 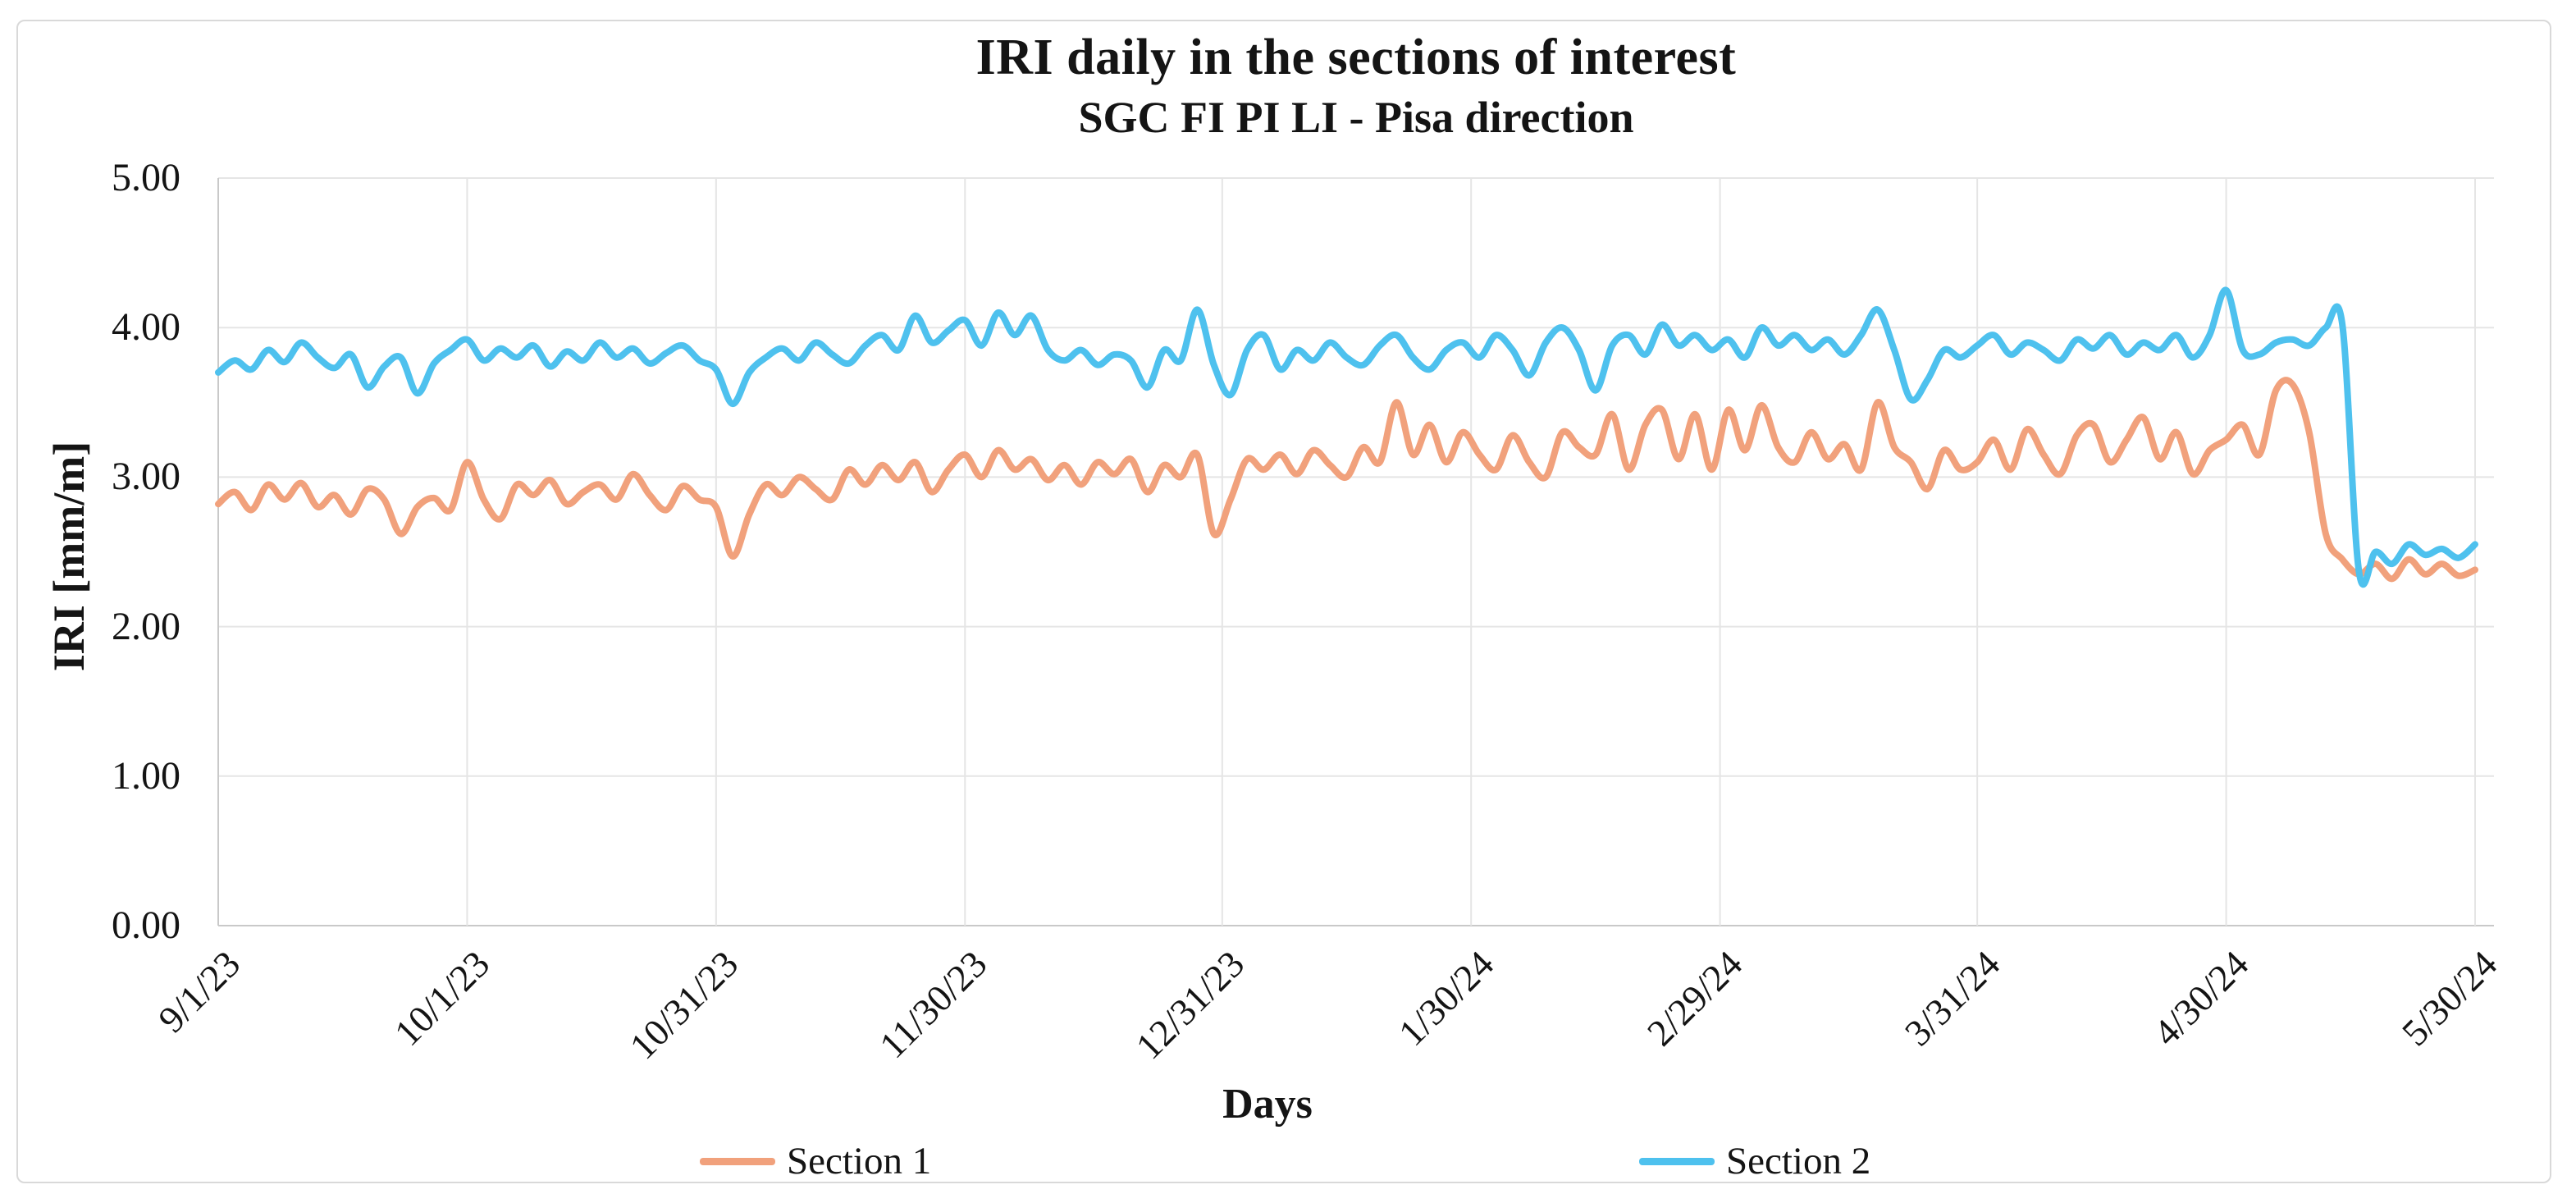 What do you see at coordinates (738, 1161) in the screenshot?
I see `section-1-line-swatch` at bounding box center [738, 1161].